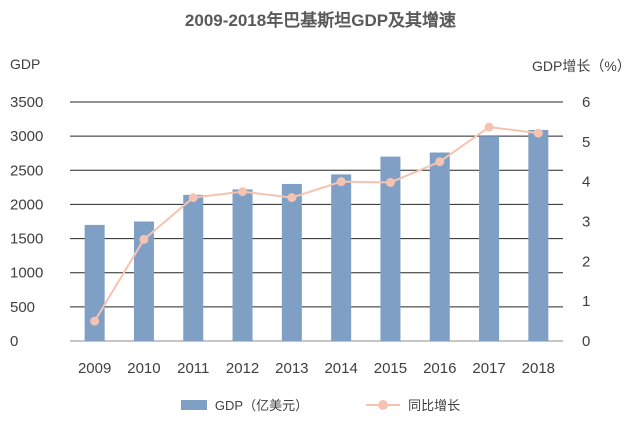  Describe the element at coordinates (261, 405) in the screenshot. I see `legend-label-gdp: GDP（亿美元）` at that location.